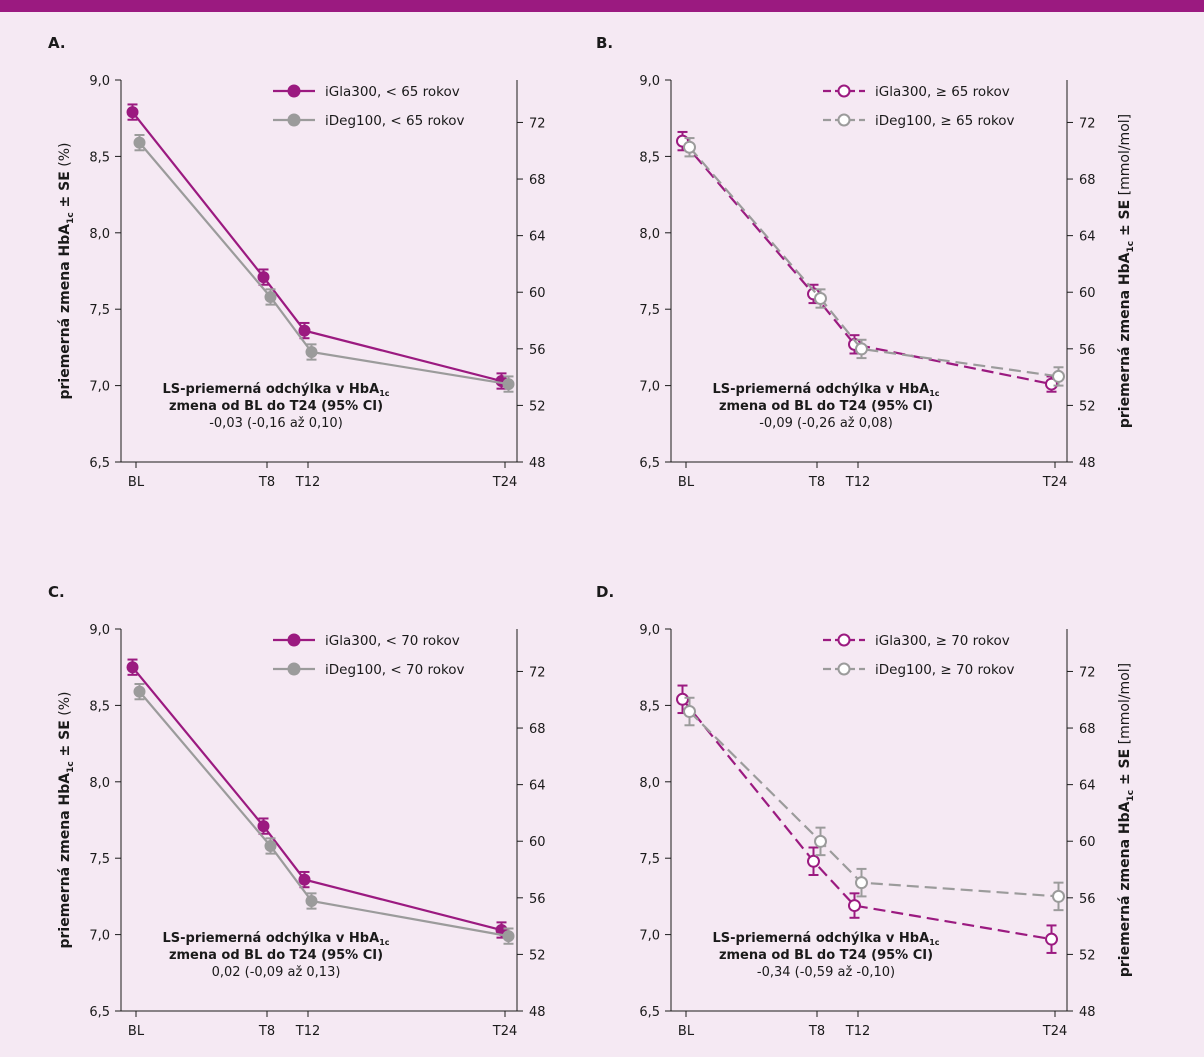 This screenshot has width=1204, height=1057. Describe the element at coordinates (71, 218) in the screenshot. I see `y-label-subscript: 1c` at that location.